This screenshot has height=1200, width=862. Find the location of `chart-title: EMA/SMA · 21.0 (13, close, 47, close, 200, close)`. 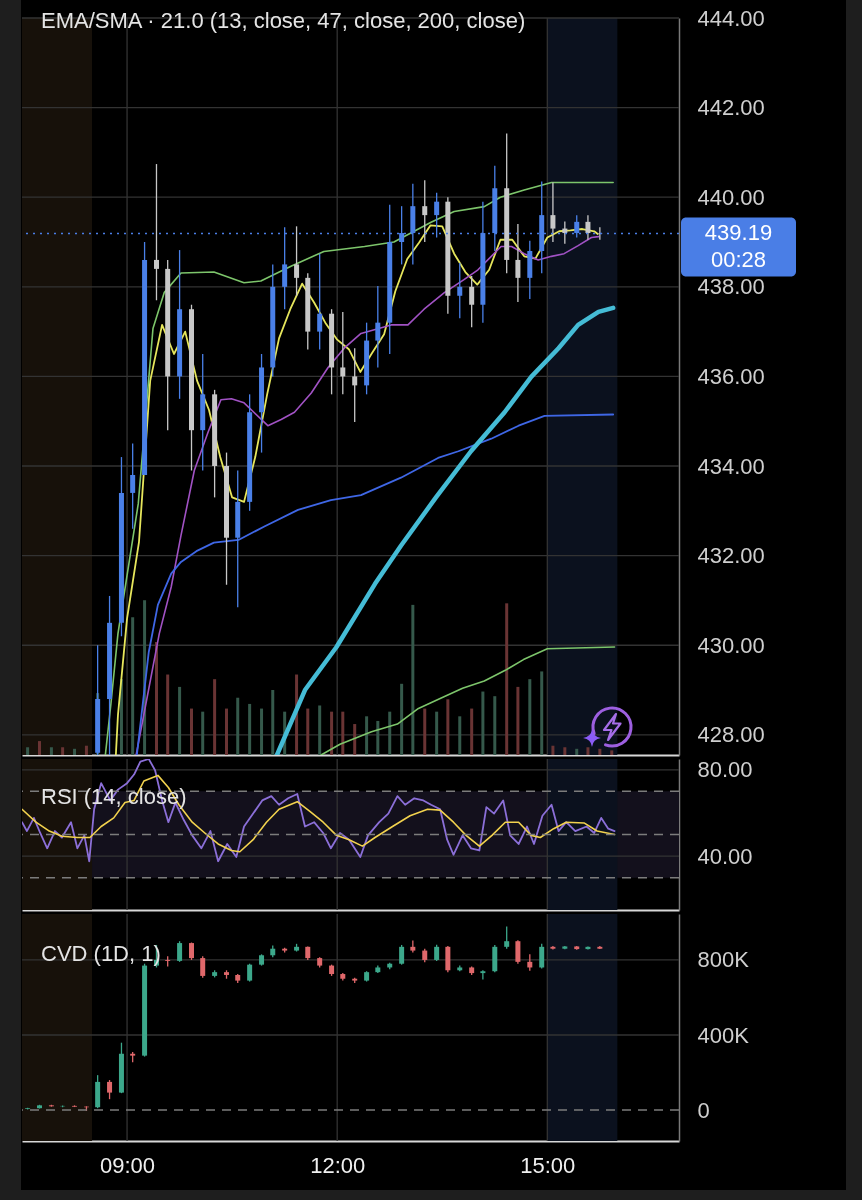

chart-title: EMA/SMA · 21.0 (13, close, 47, close, 200, close) is located at coordinates (283, 20).